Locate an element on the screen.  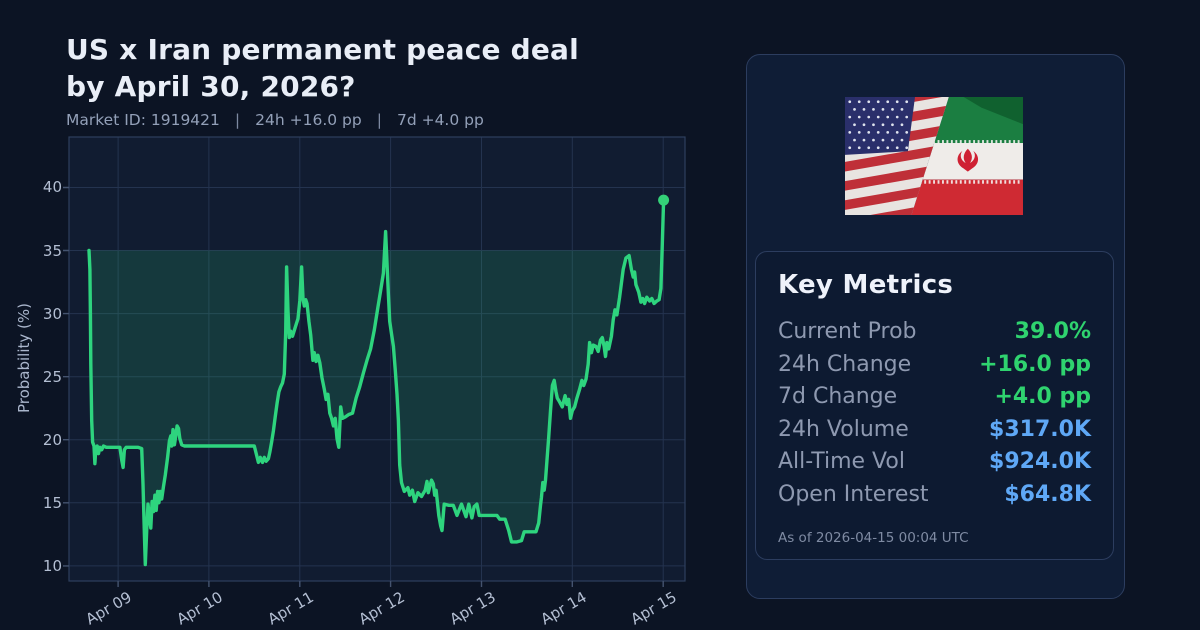
us-canton is located at coordinates (880, 126).